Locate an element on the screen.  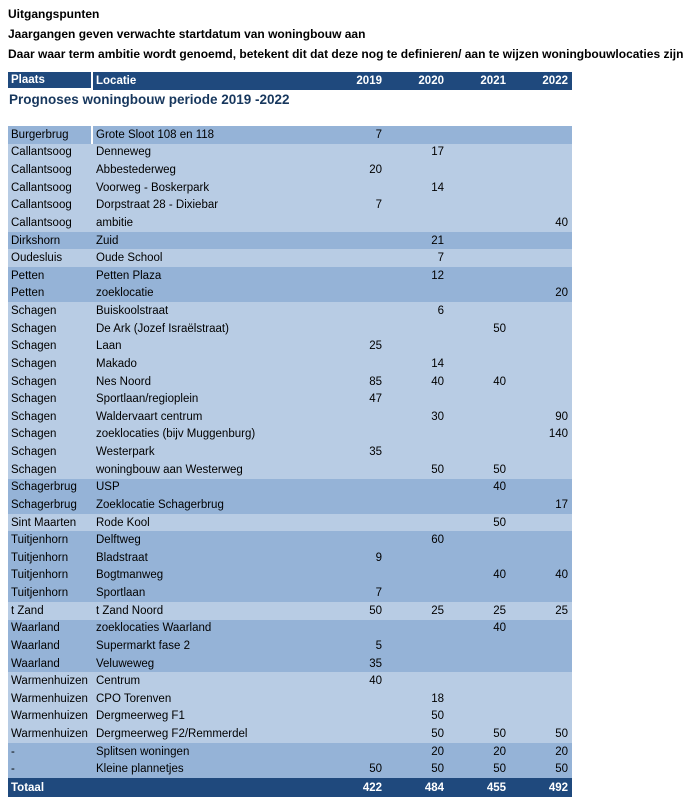
total-value-2021: 455 is located at coordinates (496, 787).